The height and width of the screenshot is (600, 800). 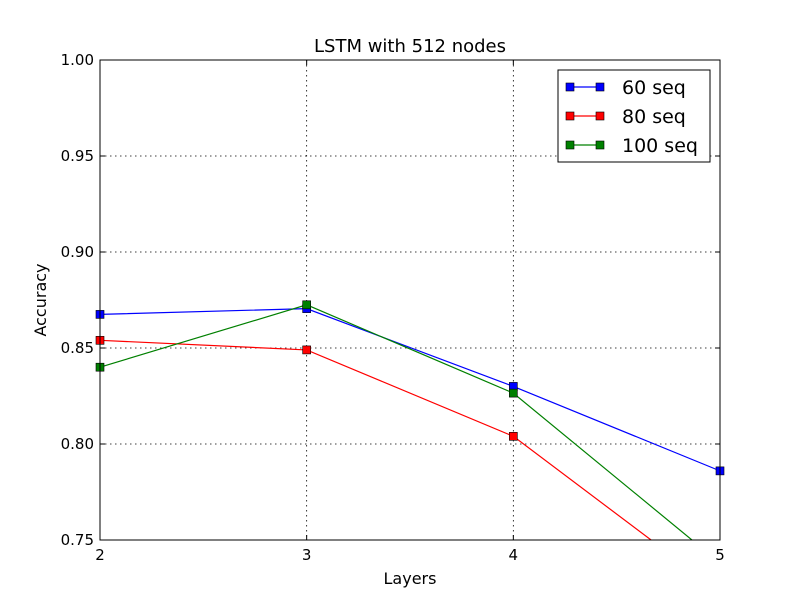 I want to click on legend-item: 100 seq, so click(x=631, y=146).